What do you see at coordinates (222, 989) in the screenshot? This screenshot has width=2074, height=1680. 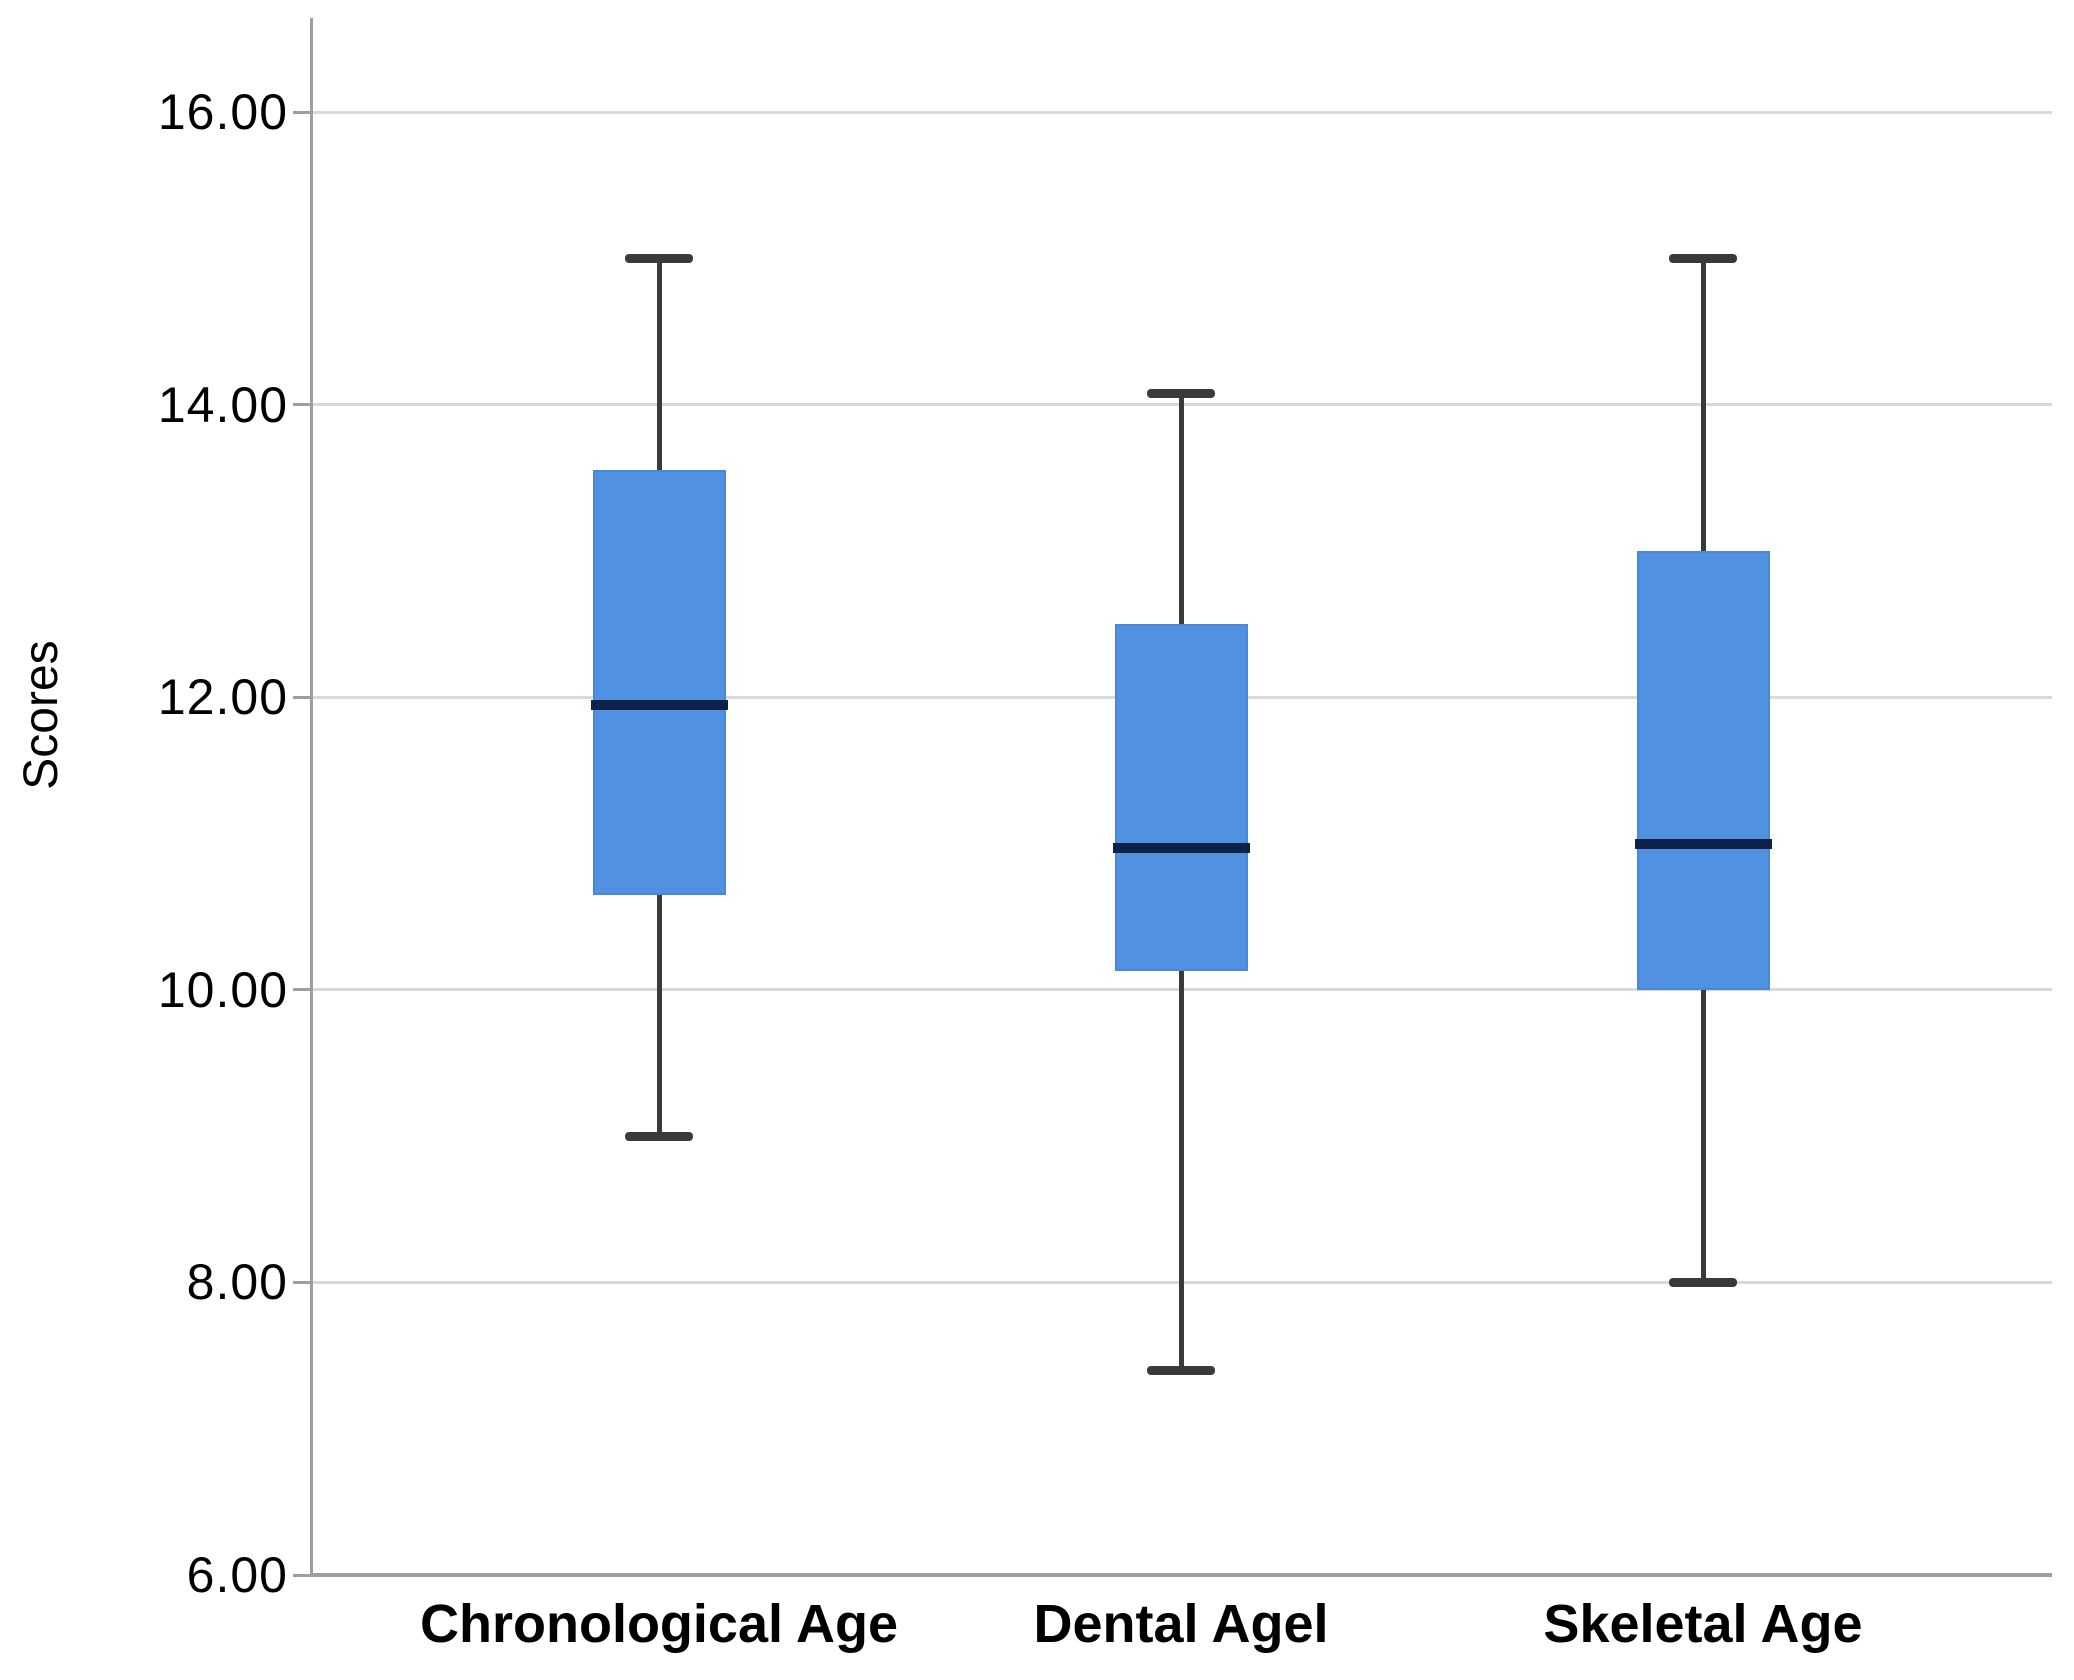 I see `y-tick-label: 10.00` at bounding box center [222, 989].